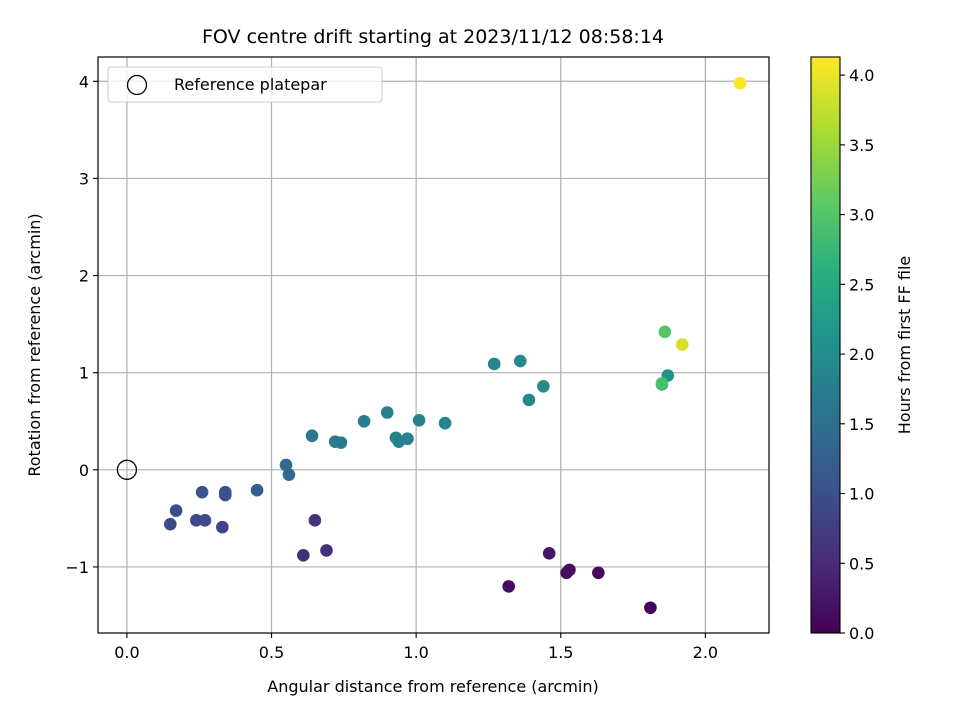  What do you see at coordinates (126, 652) in the screenshot?
I see `x-tick-label: 0.0` at bounding box center [126, 652].